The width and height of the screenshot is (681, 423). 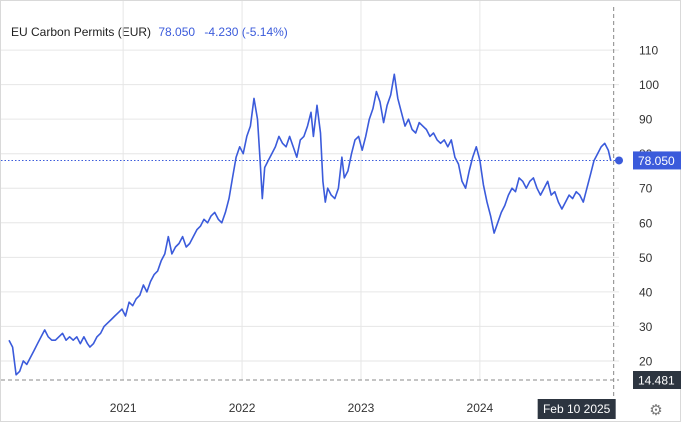 I want to click on last-value-tag-text: 78.050, so click(x=656, y=161).